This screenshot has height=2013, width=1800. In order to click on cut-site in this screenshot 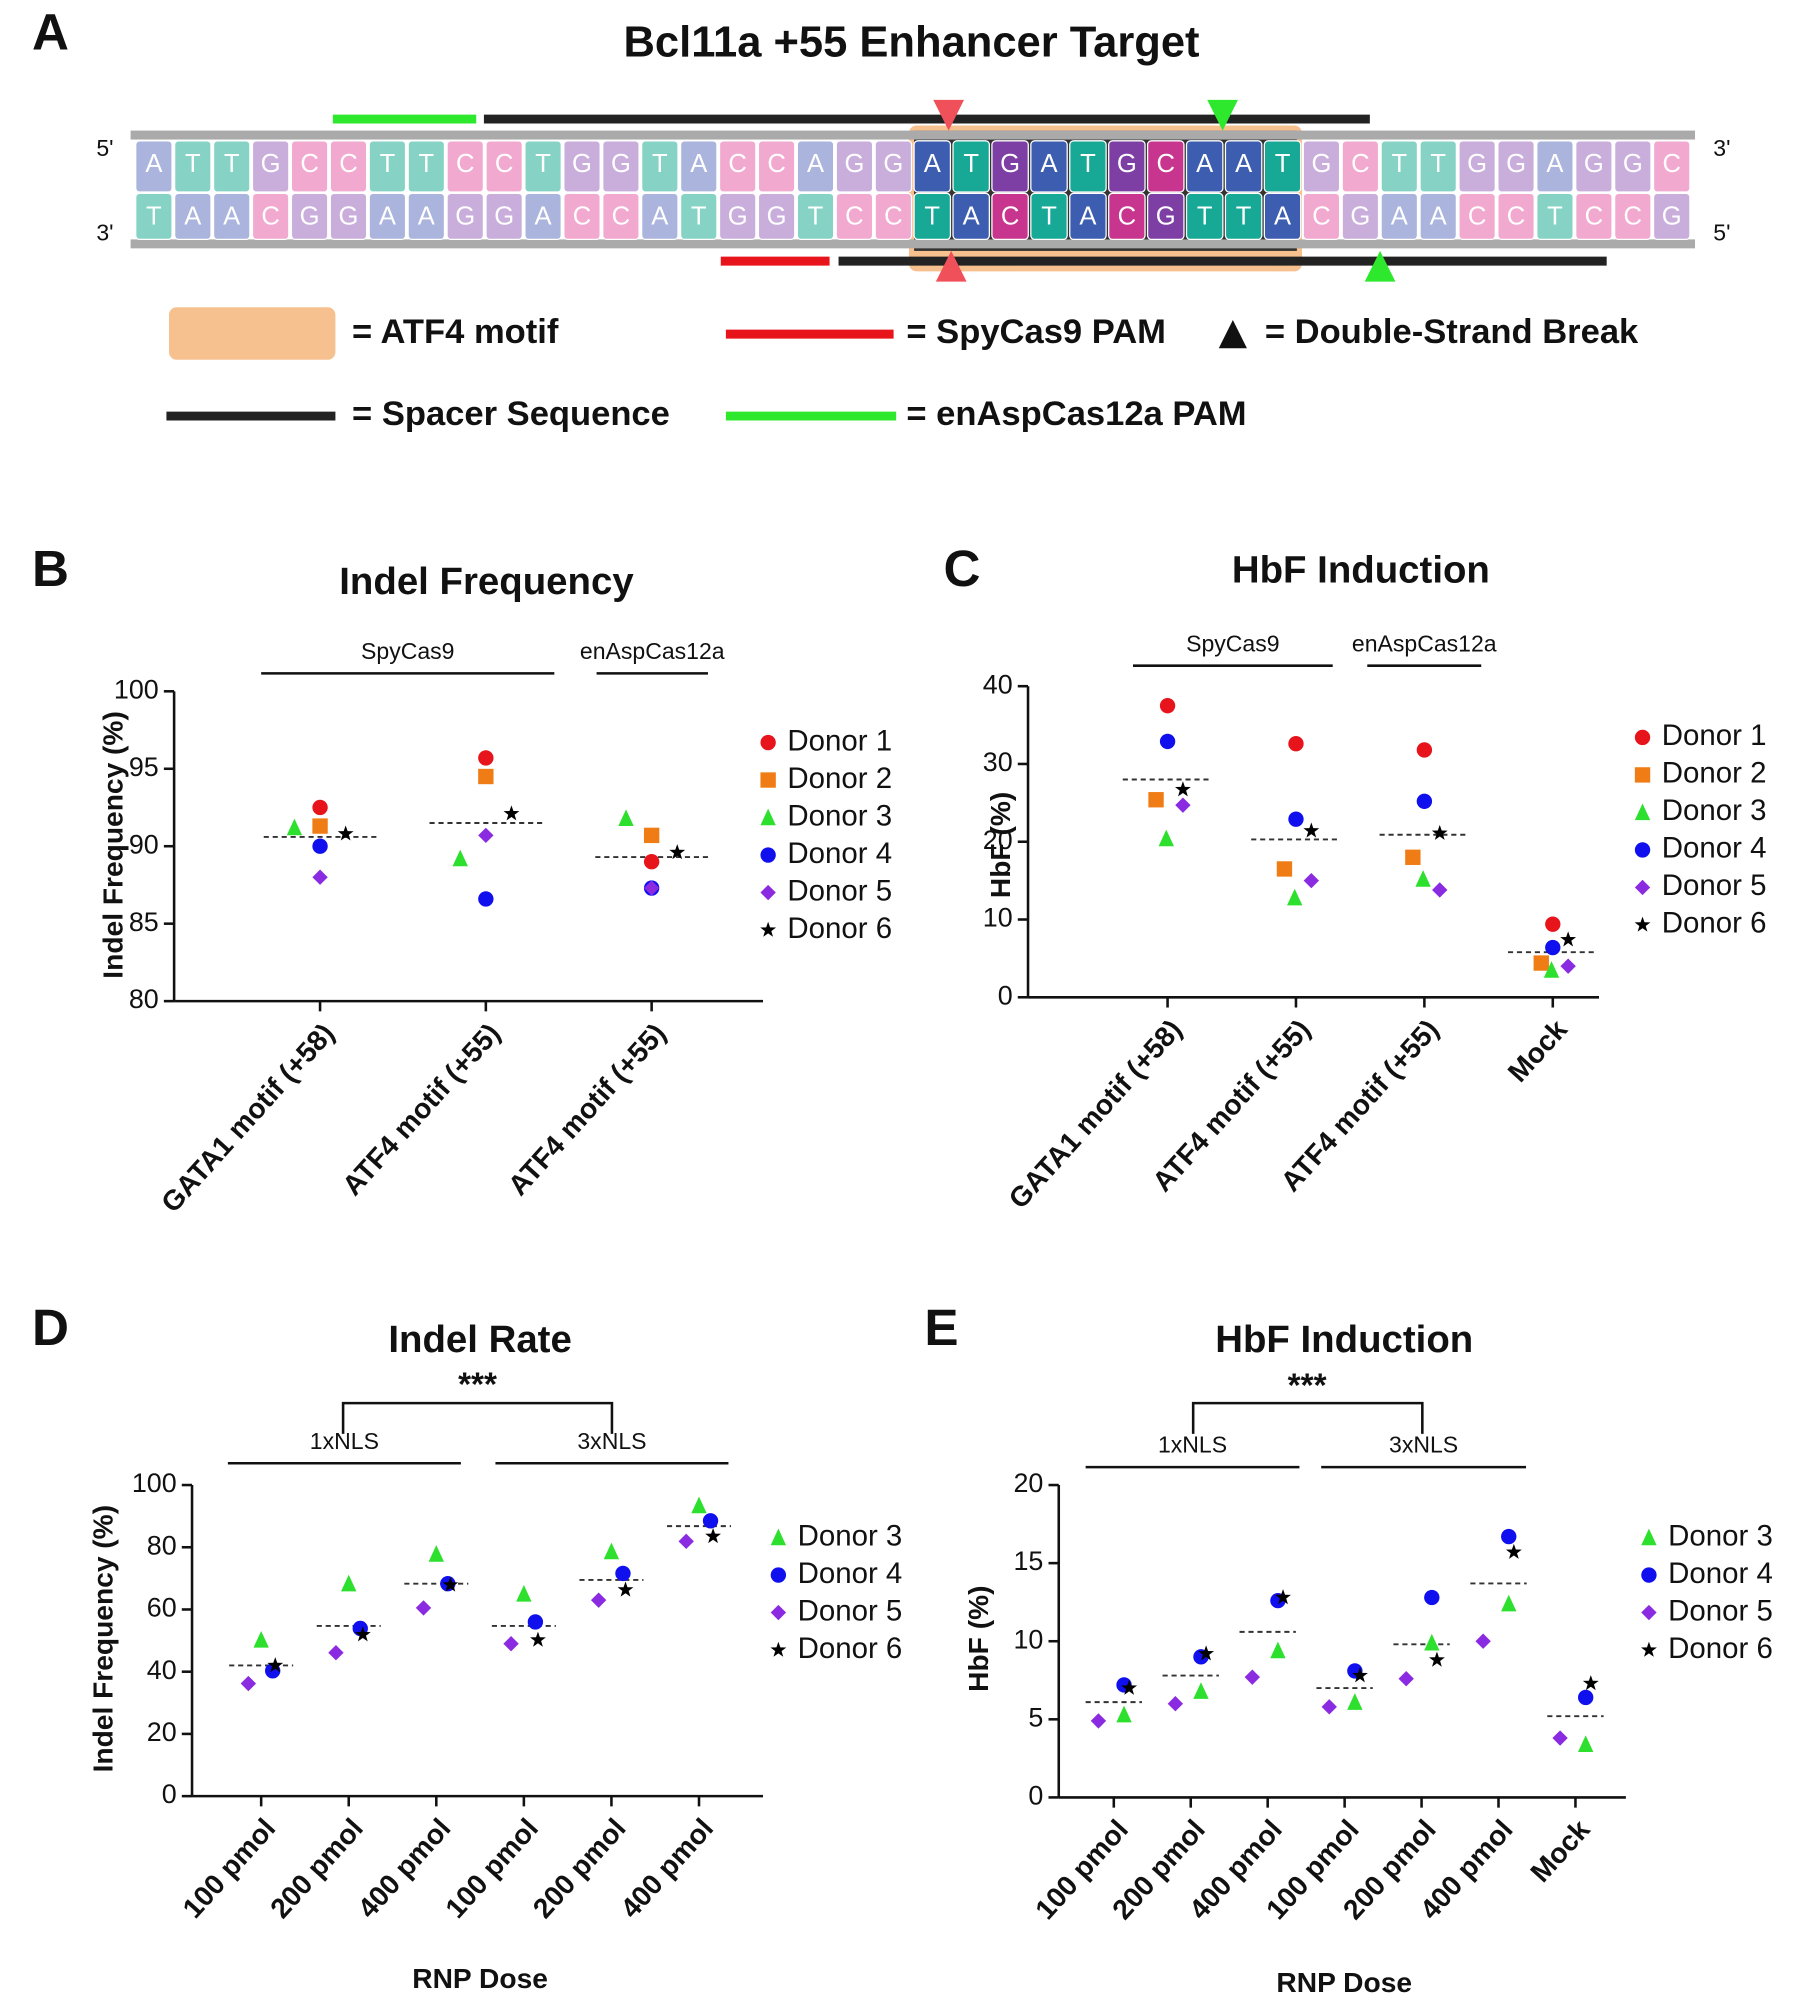, I will do `click(1222, 115)`.